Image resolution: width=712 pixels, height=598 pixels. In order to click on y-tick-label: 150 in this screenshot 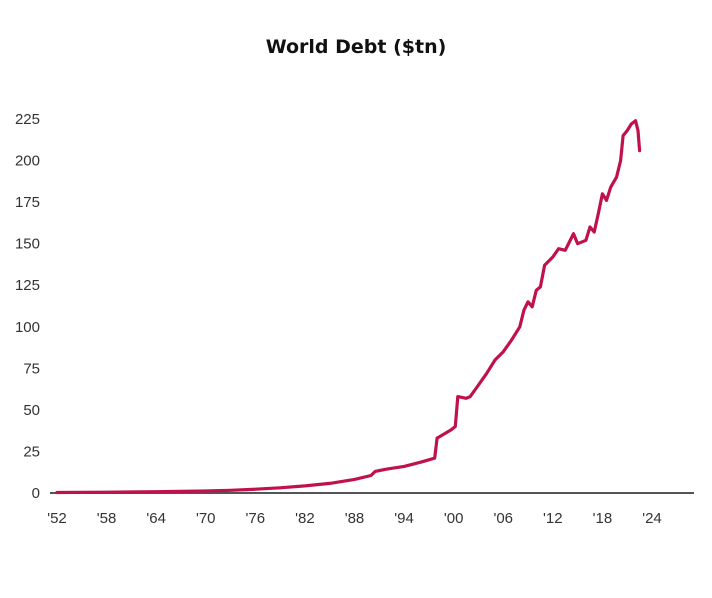, I will do `click(27, 244)`.